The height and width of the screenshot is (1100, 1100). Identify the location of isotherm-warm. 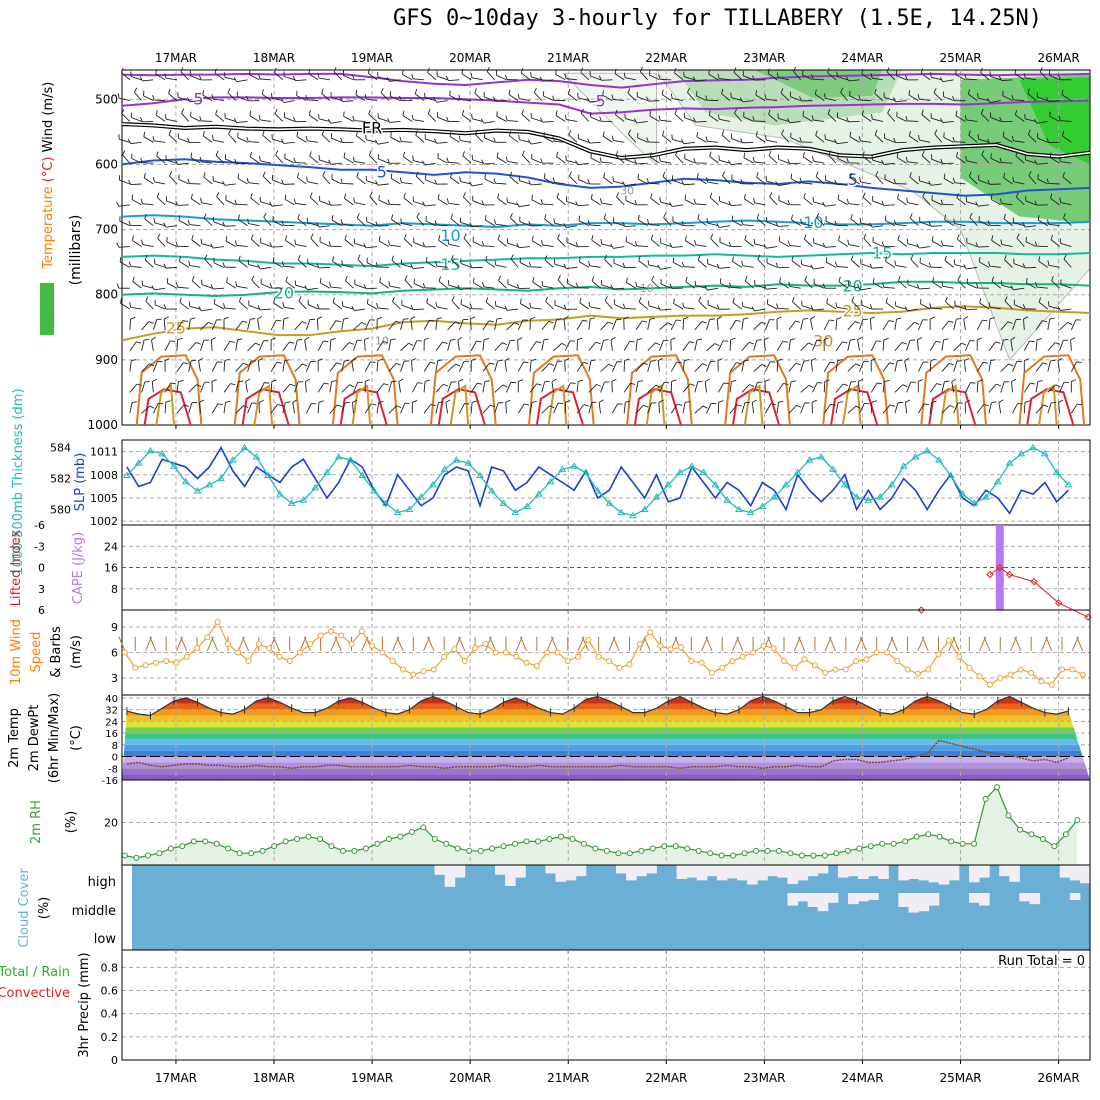
(557, 405).